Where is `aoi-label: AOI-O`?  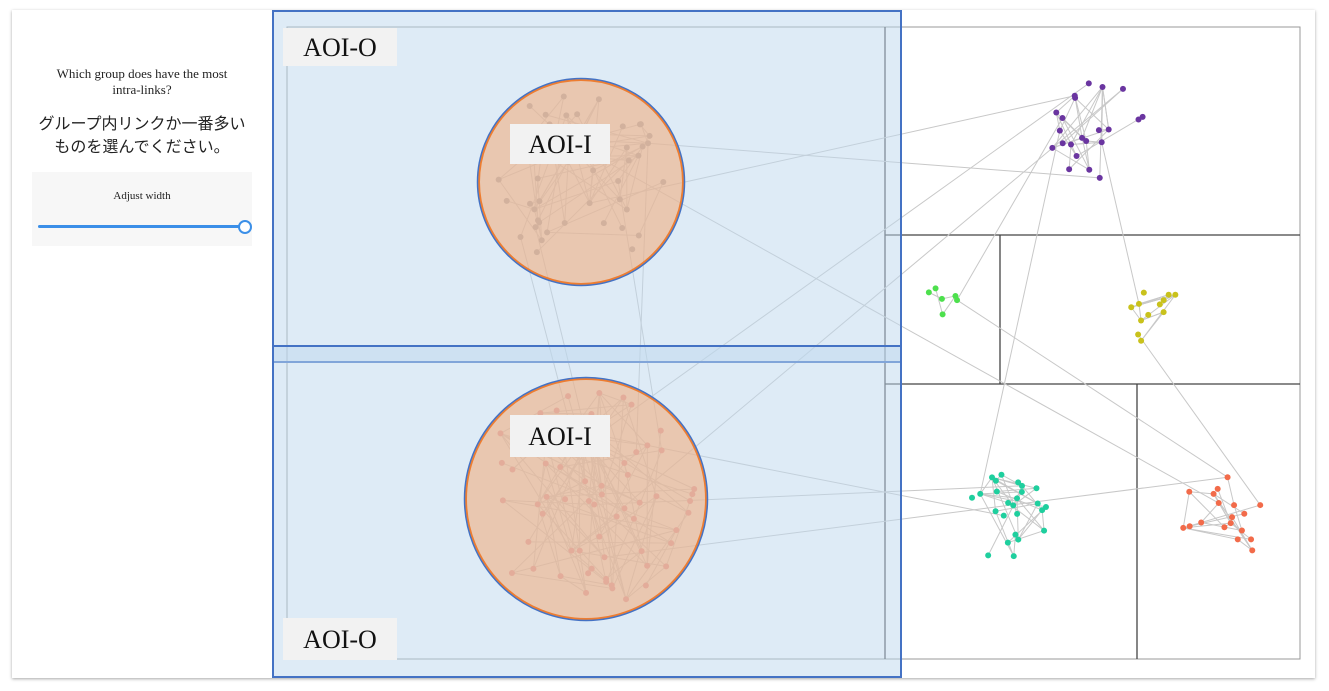
aoi-label: AOI-O is located at coordinates (340, 47).